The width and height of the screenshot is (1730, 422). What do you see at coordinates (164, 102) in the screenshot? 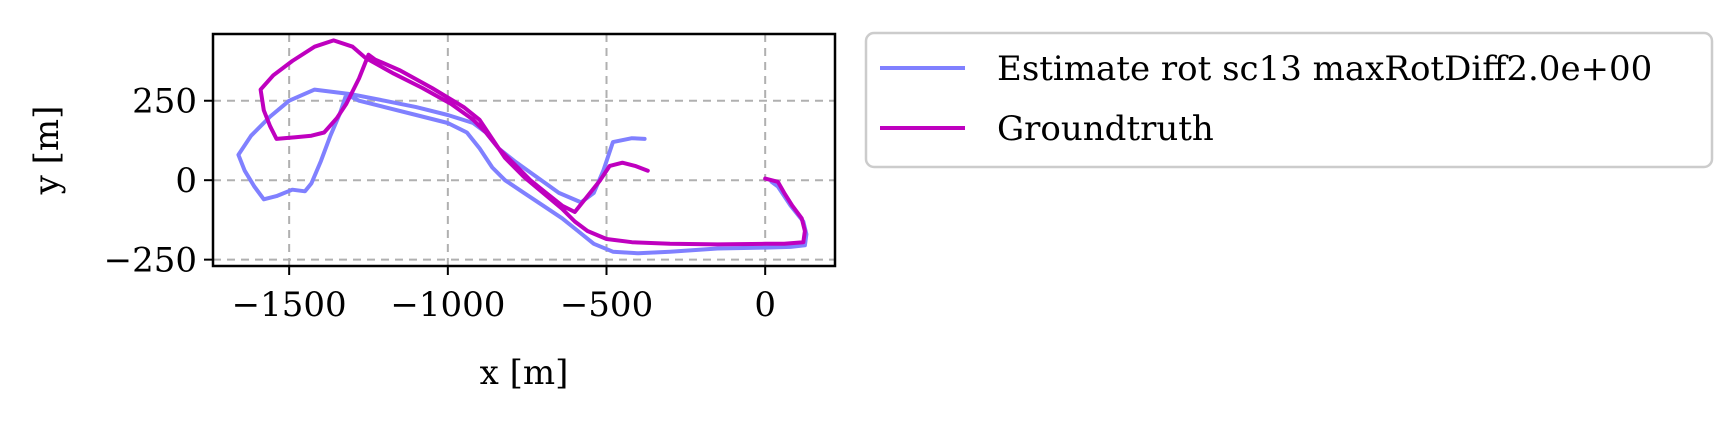
I see `y-tick-label: 250` at bounding box center [164, 102].